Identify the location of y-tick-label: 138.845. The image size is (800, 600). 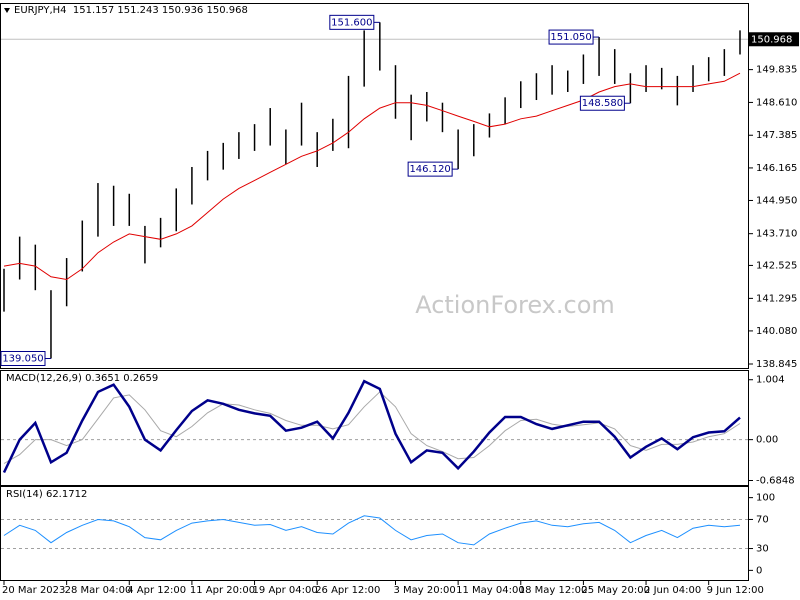
(776, 364).